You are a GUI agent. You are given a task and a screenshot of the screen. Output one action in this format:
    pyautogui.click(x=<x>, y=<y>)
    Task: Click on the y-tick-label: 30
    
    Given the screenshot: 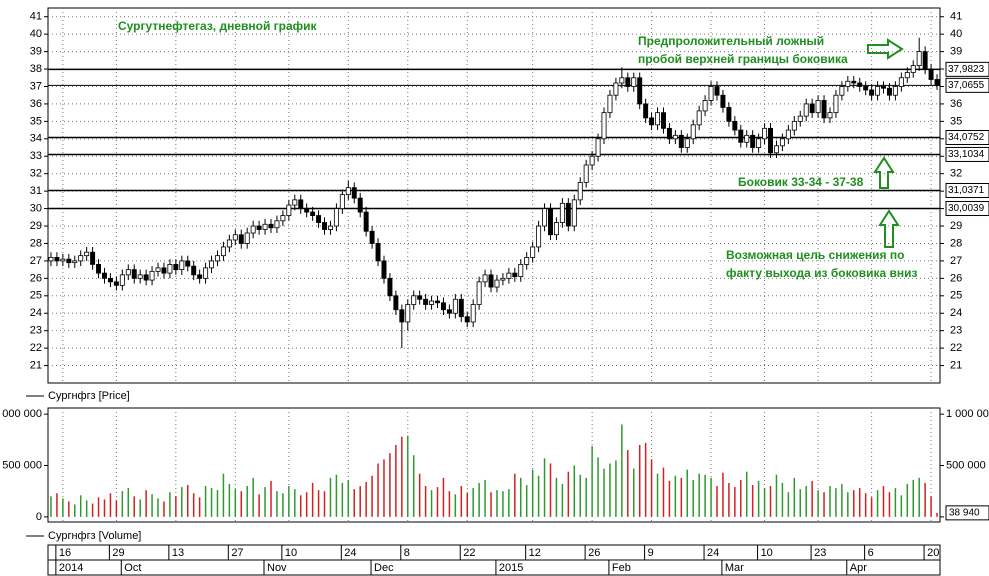 What is the action you would take?
    pyautogui.click(x=36, y=208)
    